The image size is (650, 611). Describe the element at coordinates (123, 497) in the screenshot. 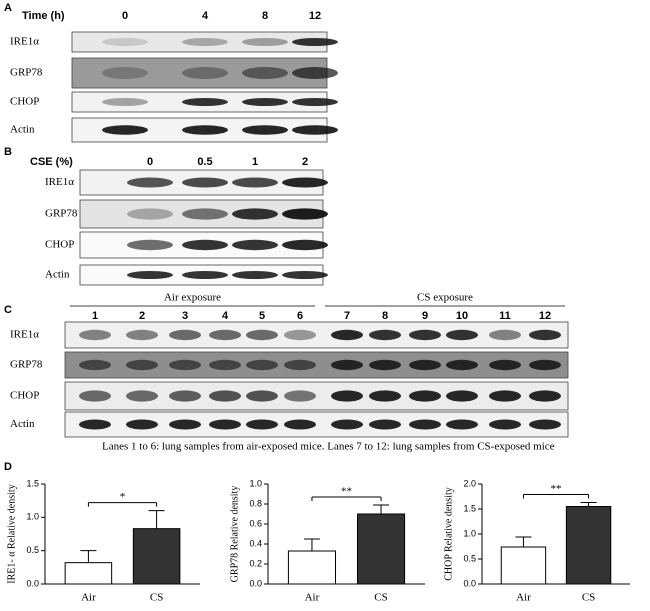

I see `significance-label: *` at that location.